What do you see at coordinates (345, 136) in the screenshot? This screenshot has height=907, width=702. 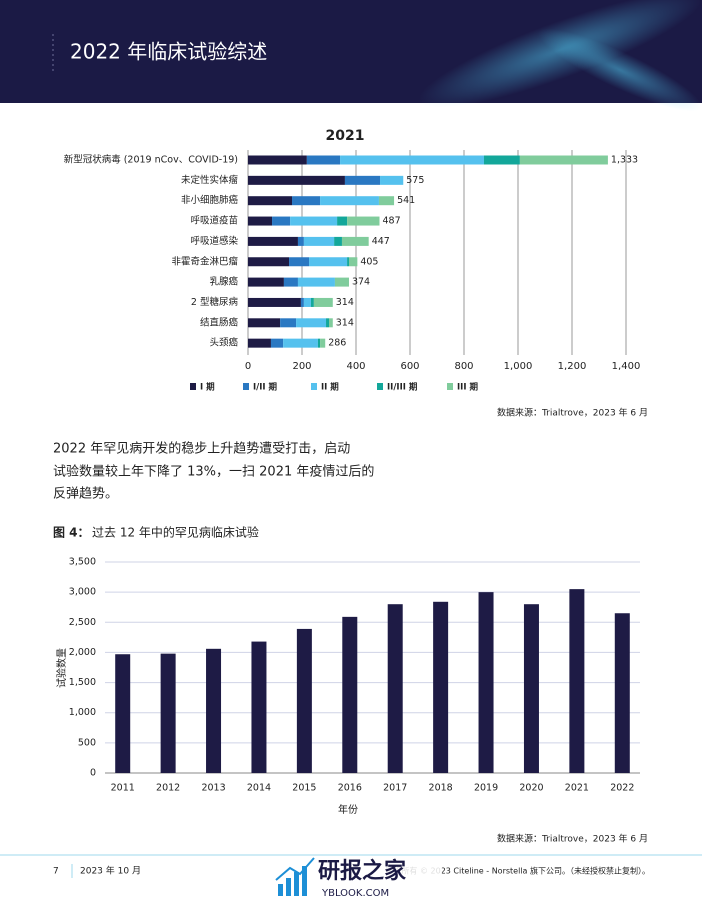 I see `chart-title: 2021` at bounding box center [345, 136].